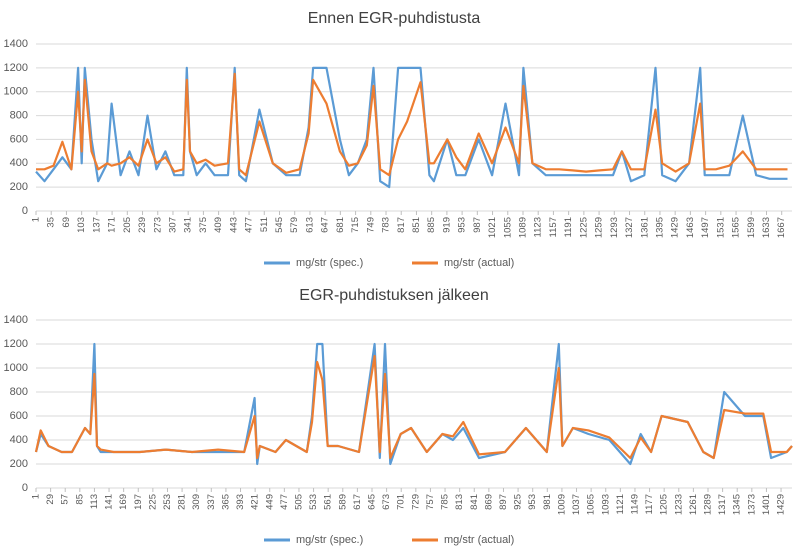 The width and height of the screenshot is (797, 552). I want to click on x-tick-label: 1633, so click(766, 227).